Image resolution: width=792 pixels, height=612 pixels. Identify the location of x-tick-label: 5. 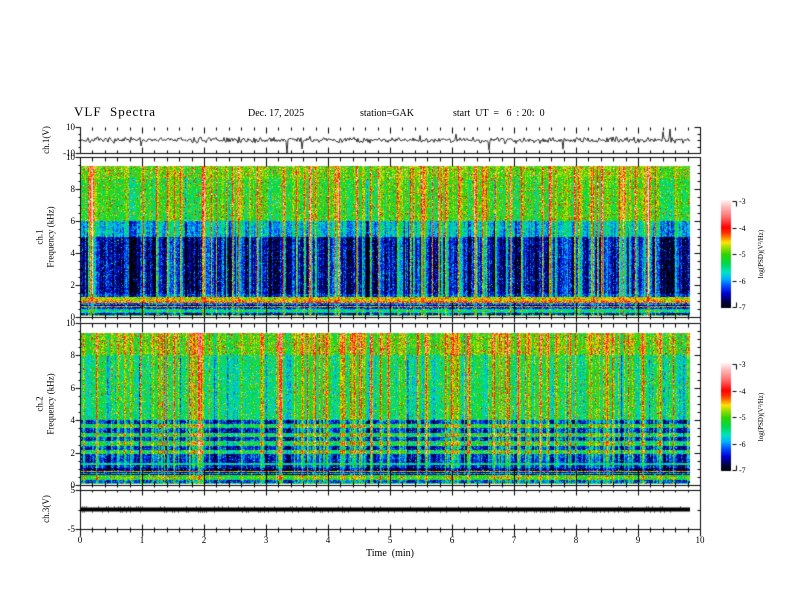
(390, 540).